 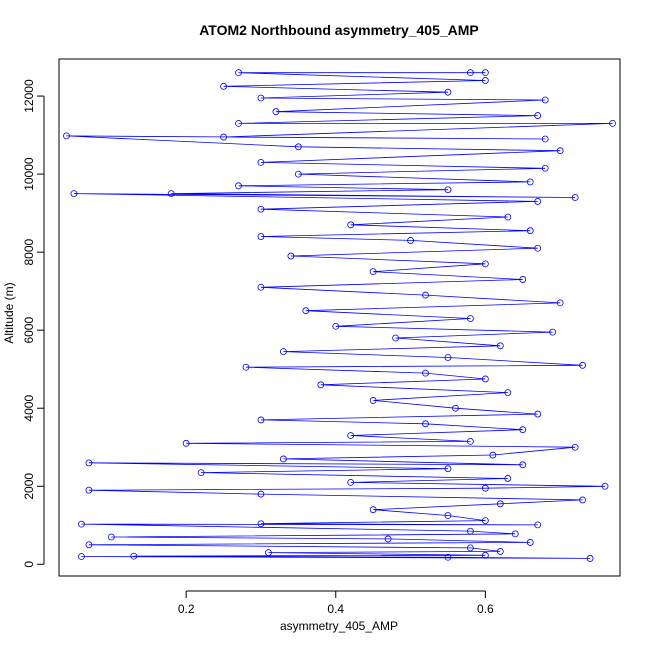 I want to click on x-tick-label: 0.2, so click(x=186, y=609).